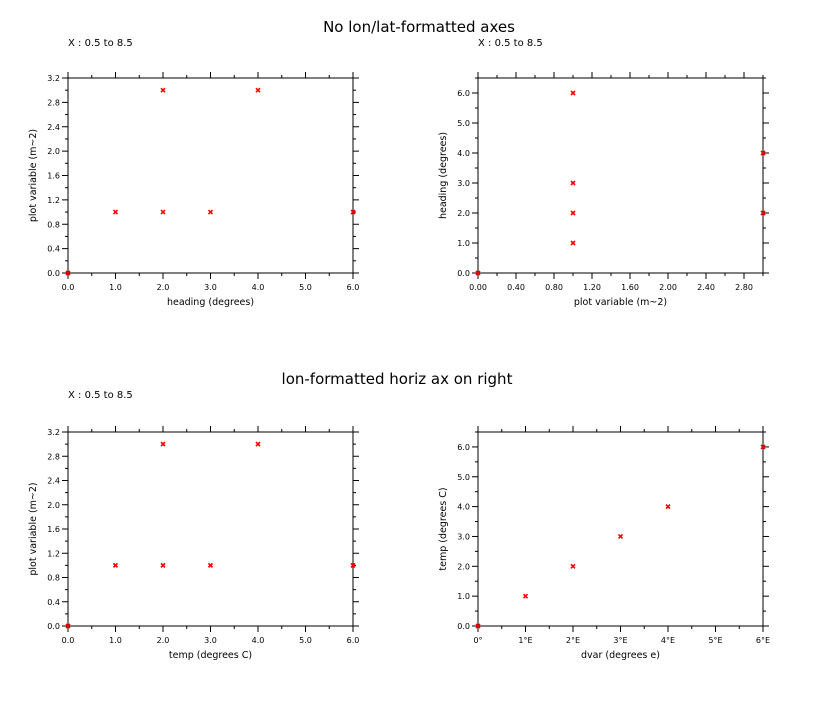 The height and width of the screenshot is (706, 820). What do you see at coordinates (210, 655) in the screenshot?
I see `x-axis-label: temp (degrees C)` at bounding box center [210, 655].